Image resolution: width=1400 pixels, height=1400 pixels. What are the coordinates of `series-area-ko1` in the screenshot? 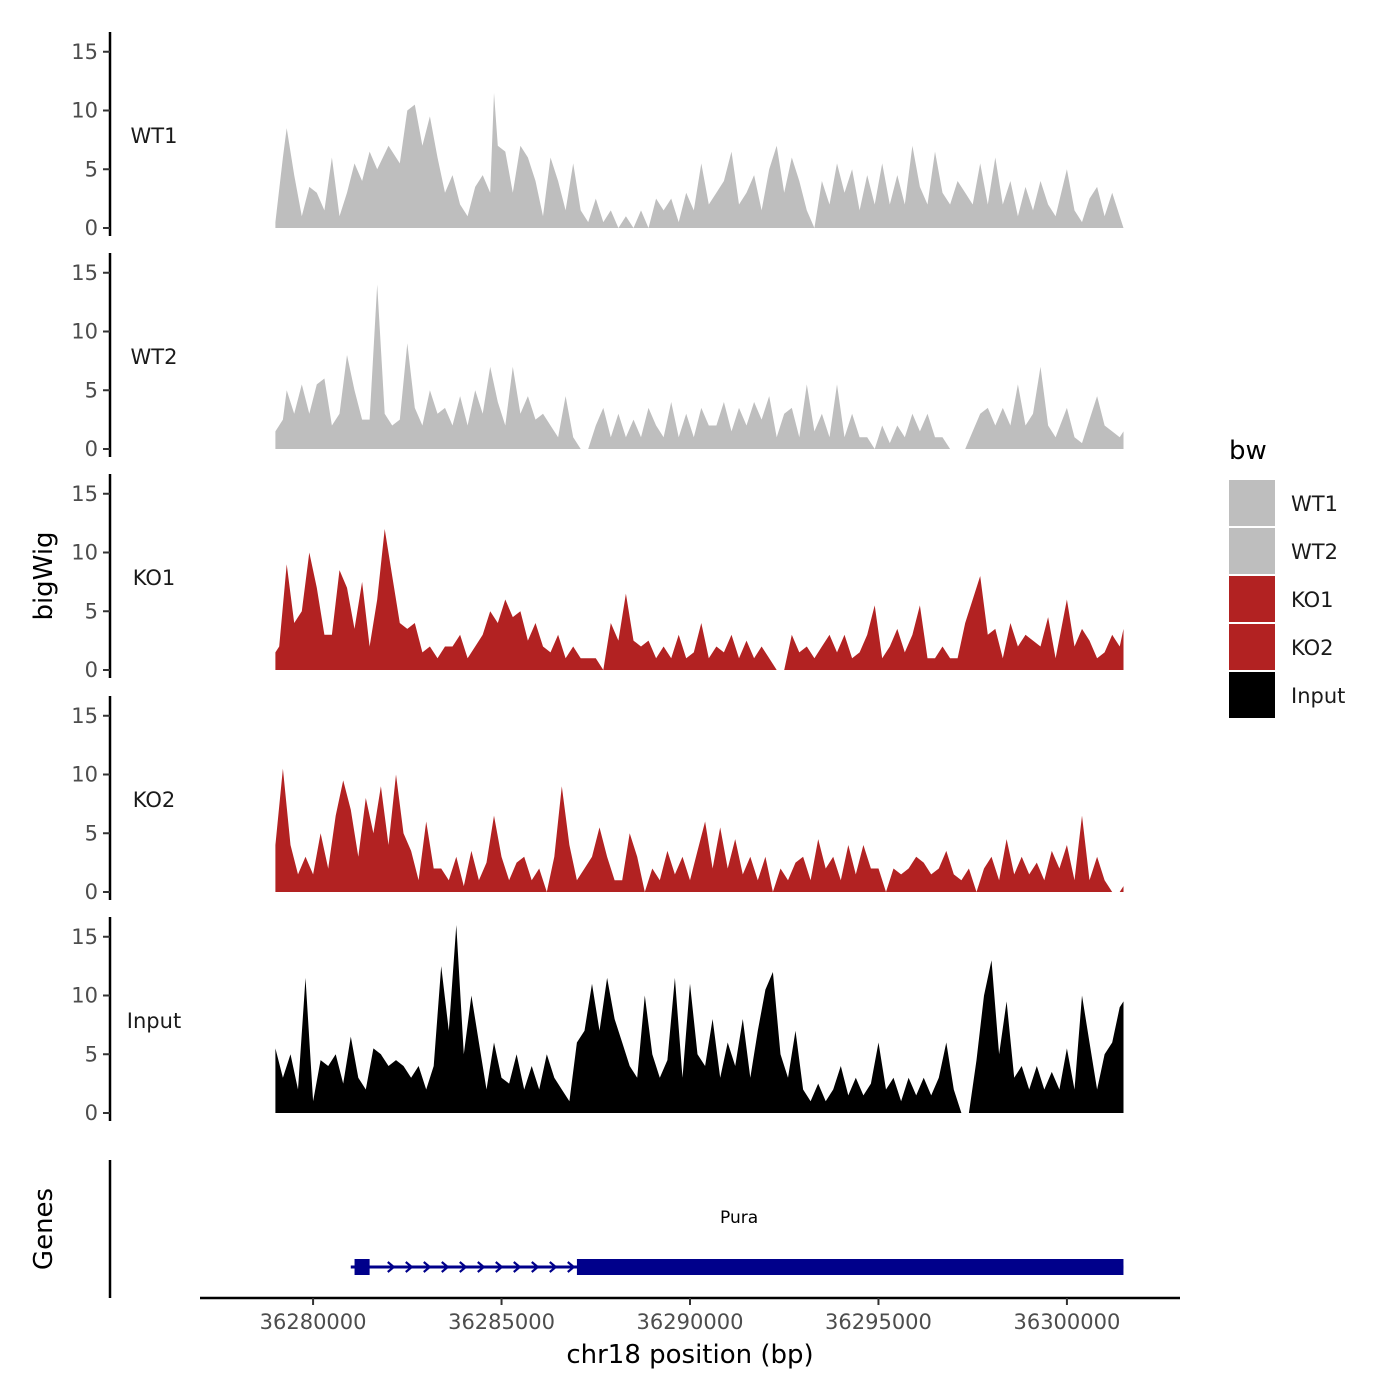 It's located at (699, 599).